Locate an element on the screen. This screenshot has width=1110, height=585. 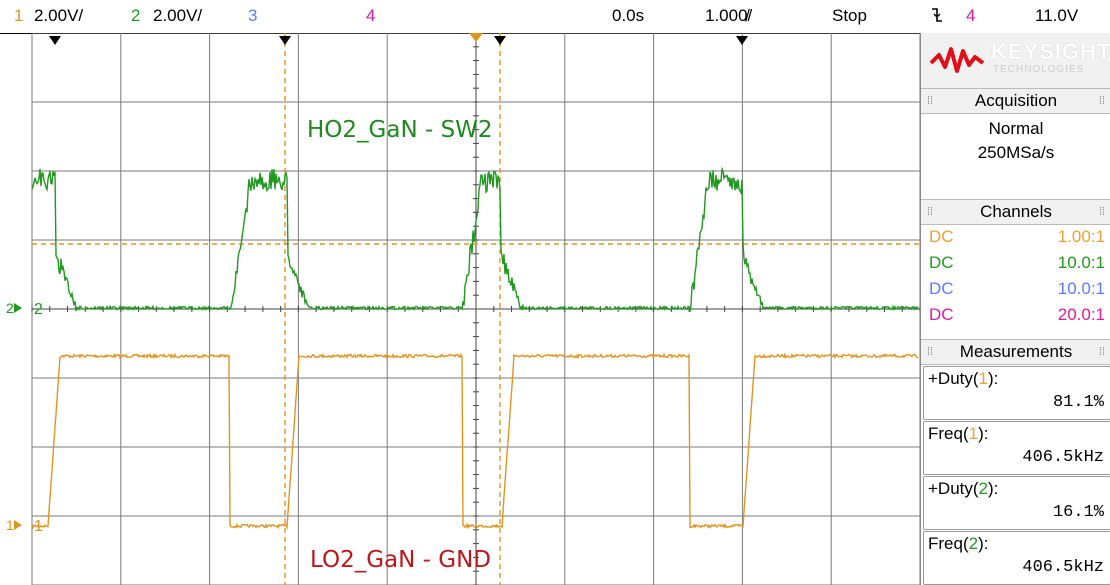
trigger-level: 11.0V is located at coordinates (1057, 15).